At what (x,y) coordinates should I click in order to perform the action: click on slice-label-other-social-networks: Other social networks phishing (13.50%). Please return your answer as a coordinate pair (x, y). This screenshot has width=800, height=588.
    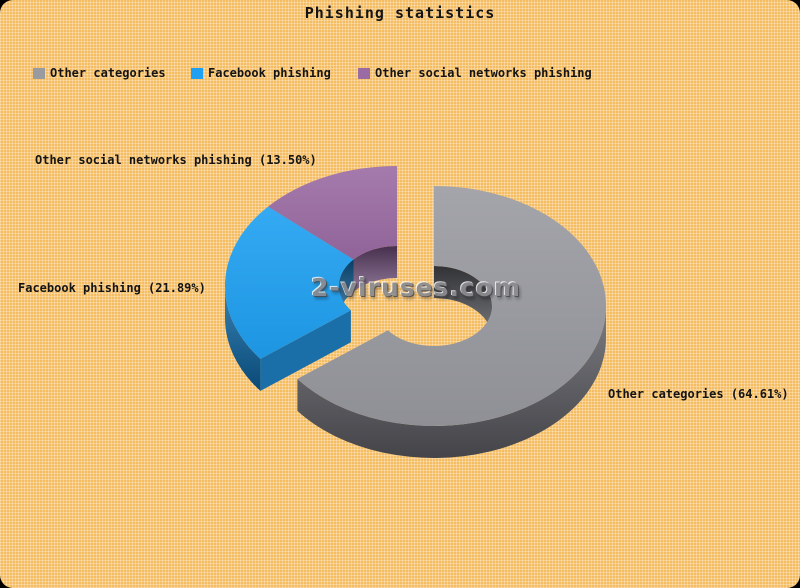
    Looking at the image, I should click on (176, 160).